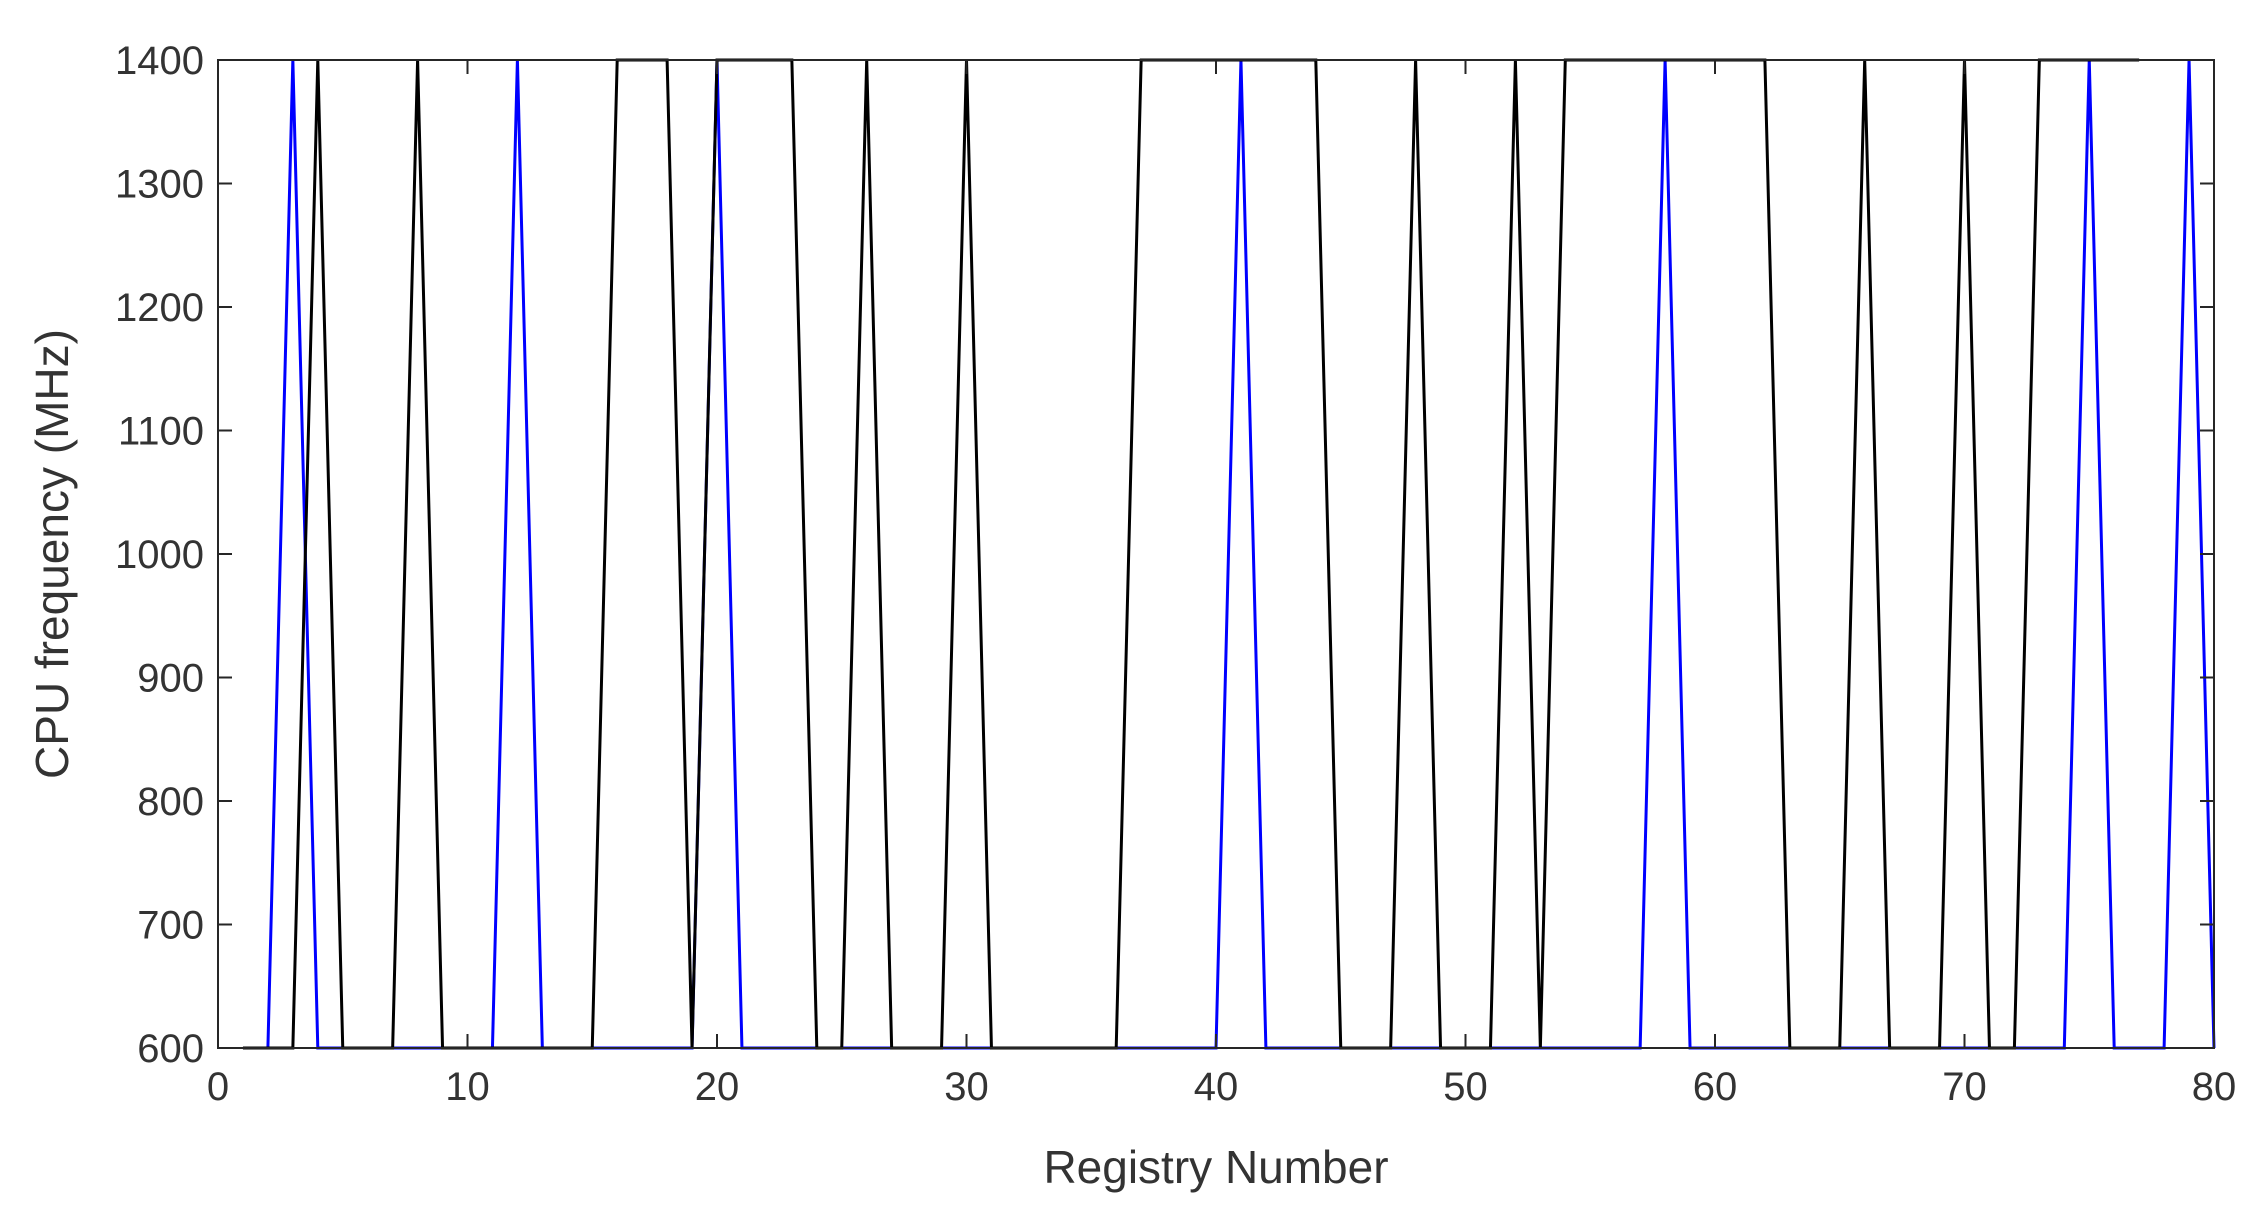  What do you see at coordinates (717, 1087) in the screenshot?
I see `x-tick-label: 20` at bounding box center [717, 1087].